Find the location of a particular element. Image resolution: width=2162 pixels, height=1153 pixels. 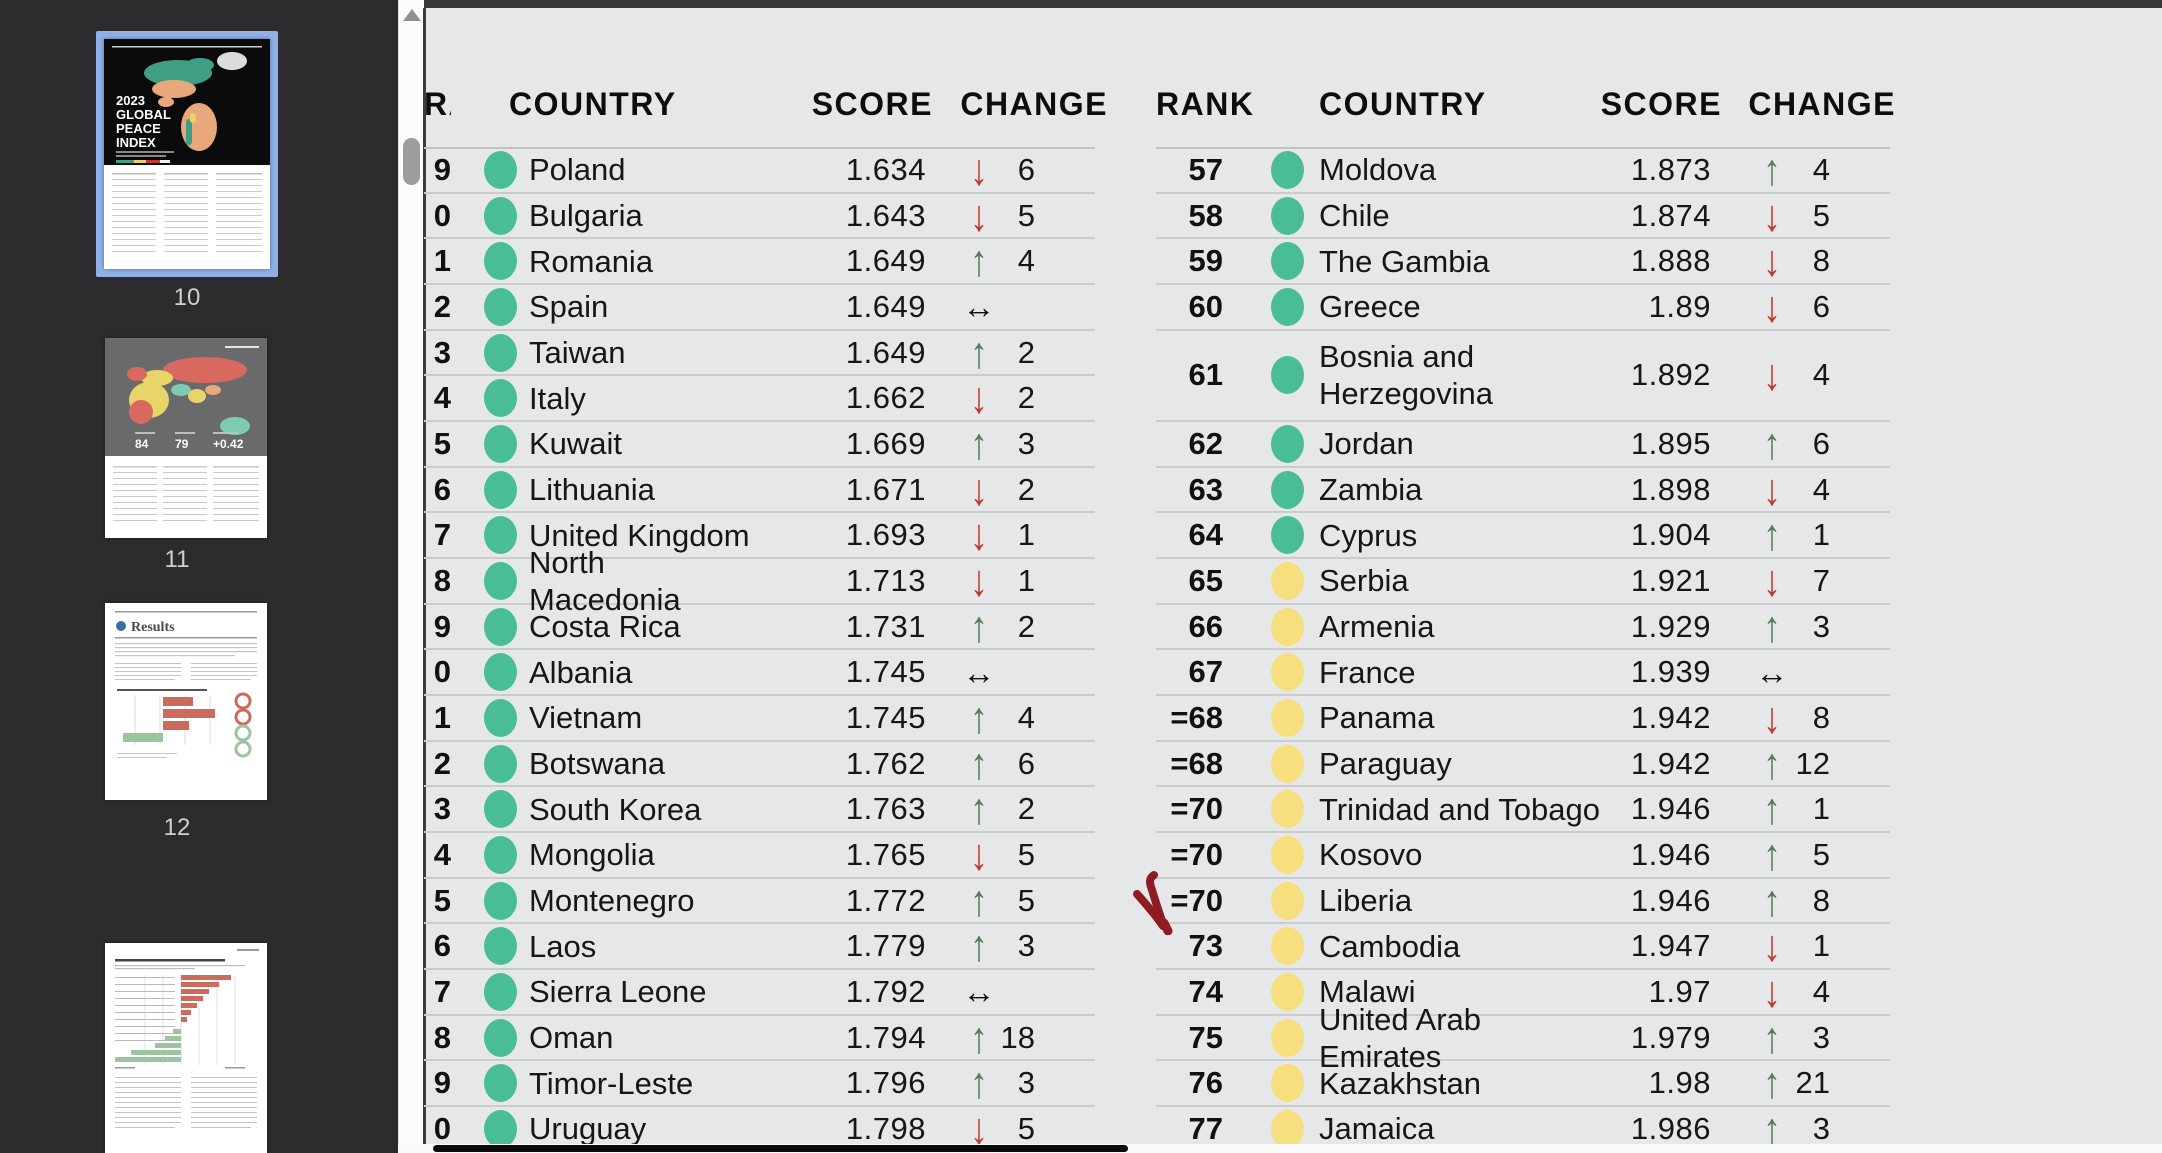

change-amount: 1 is located at coordinates (1026, 535).